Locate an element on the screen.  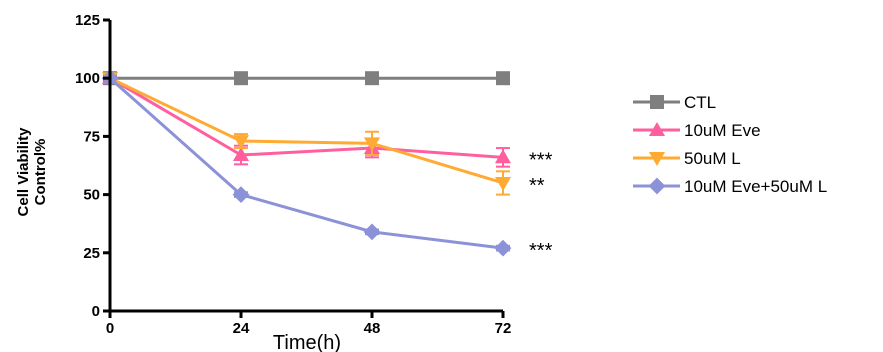
y-tick-label: 100 is located at coordinates (87, 78).